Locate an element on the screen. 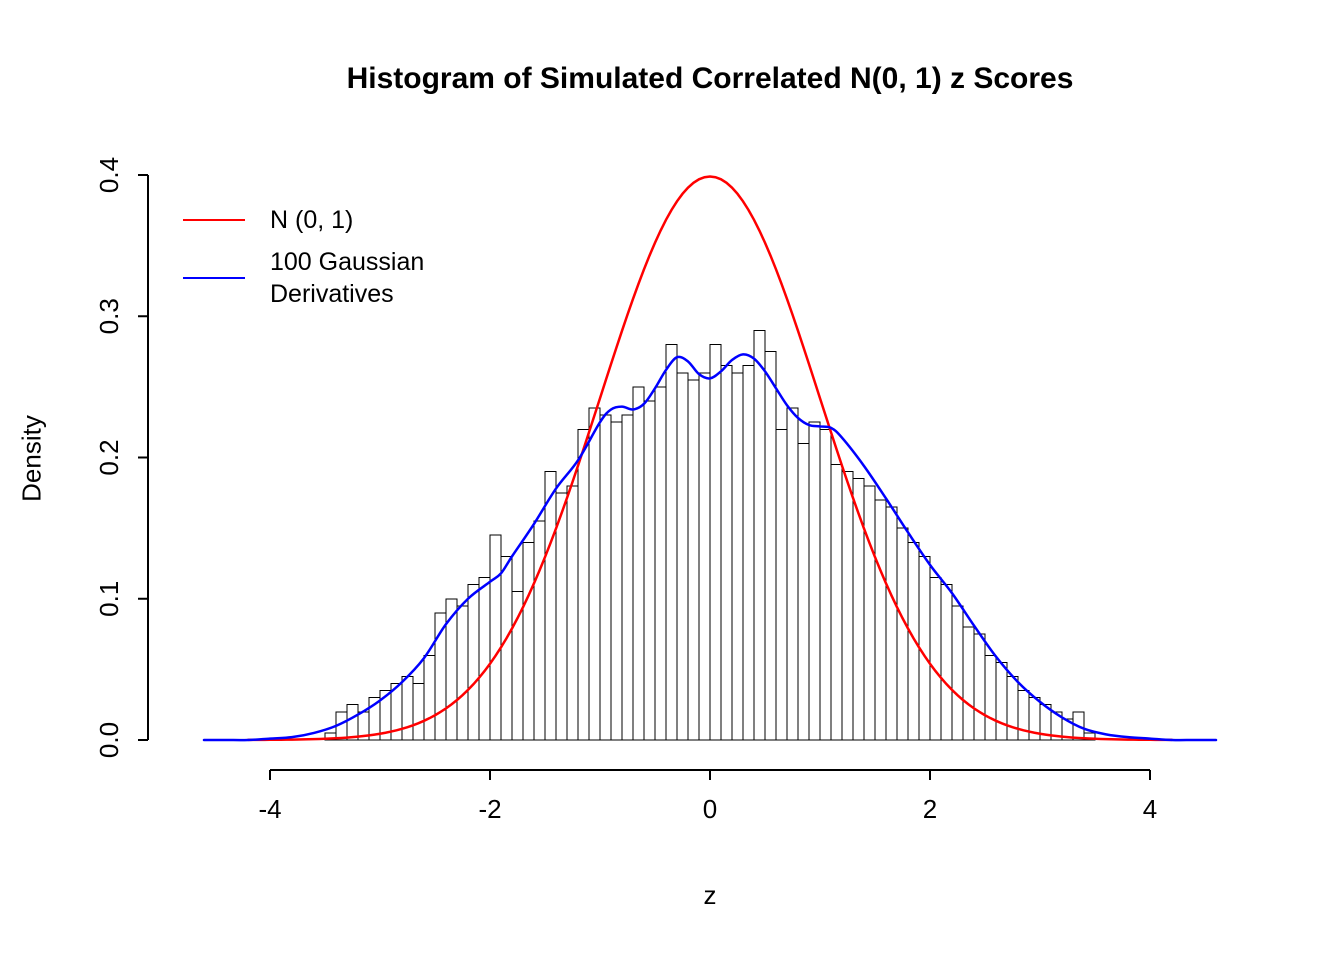  y-tick-label: 0.0 is located at coordinates (109, 740).